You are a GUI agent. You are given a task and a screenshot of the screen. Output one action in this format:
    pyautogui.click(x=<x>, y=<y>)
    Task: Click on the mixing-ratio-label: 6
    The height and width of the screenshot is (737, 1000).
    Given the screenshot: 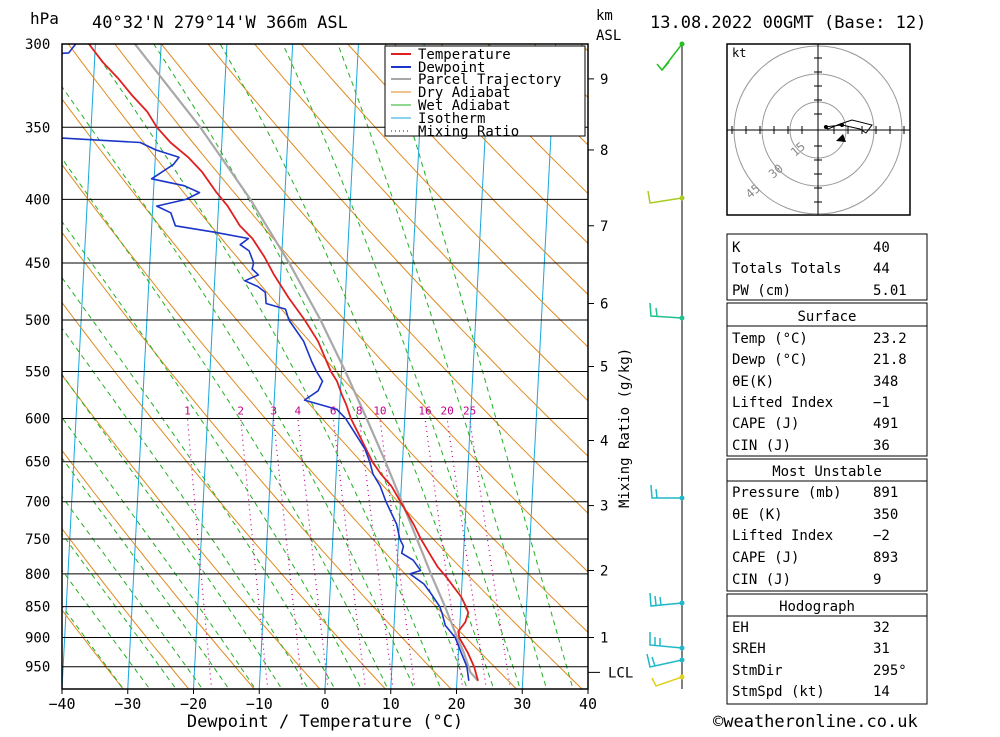 What is the action you would take?
    pyautogui.click(x=333, y=410)
    